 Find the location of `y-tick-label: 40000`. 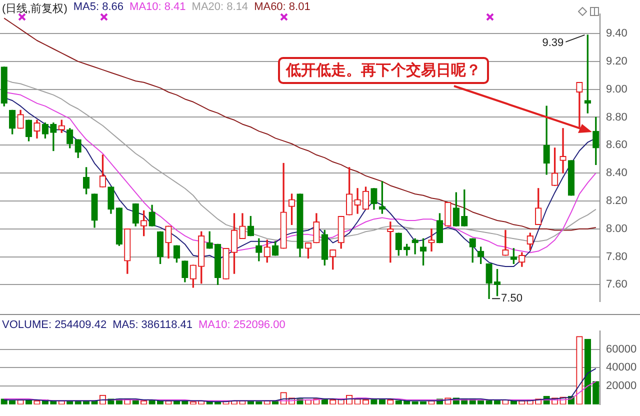

y-tick-label: 40000 is located at coordinates (621, 368).